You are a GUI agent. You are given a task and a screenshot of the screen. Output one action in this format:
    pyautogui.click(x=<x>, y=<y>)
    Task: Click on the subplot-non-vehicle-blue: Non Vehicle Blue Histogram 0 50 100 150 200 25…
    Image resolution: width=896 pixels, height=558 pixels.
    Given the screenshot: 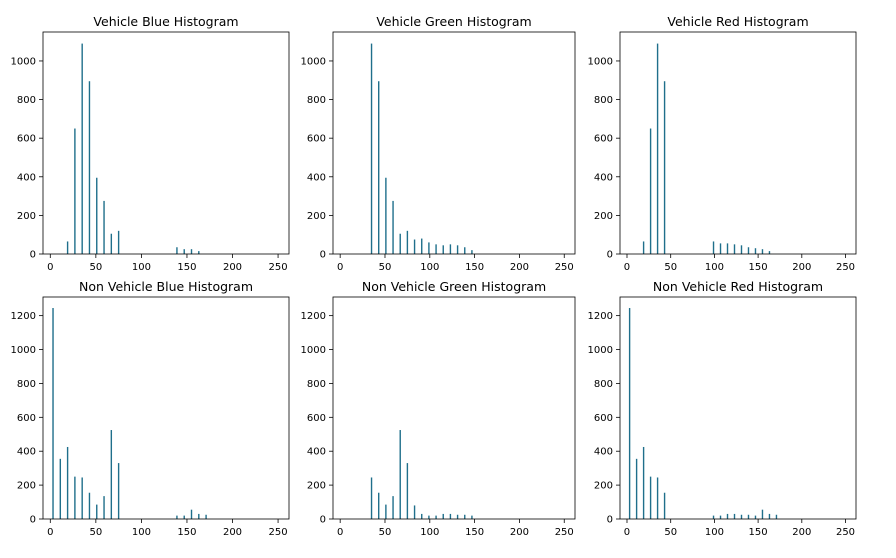 What is the action you would take?
    pyautogui.click(x=150, y=408)
    